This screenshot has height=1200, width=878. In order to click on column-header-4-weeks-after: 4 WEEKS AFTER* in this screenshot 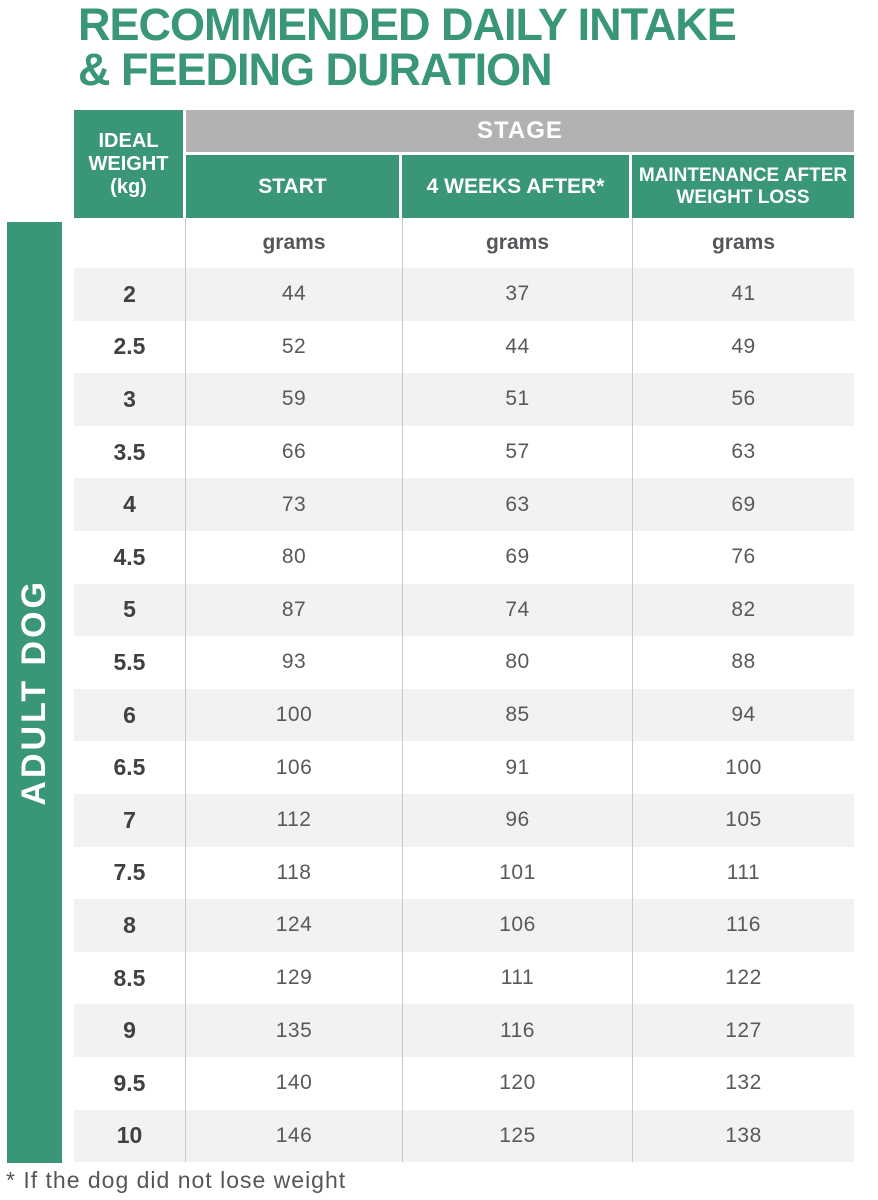, I will do `click(515, 186)`.